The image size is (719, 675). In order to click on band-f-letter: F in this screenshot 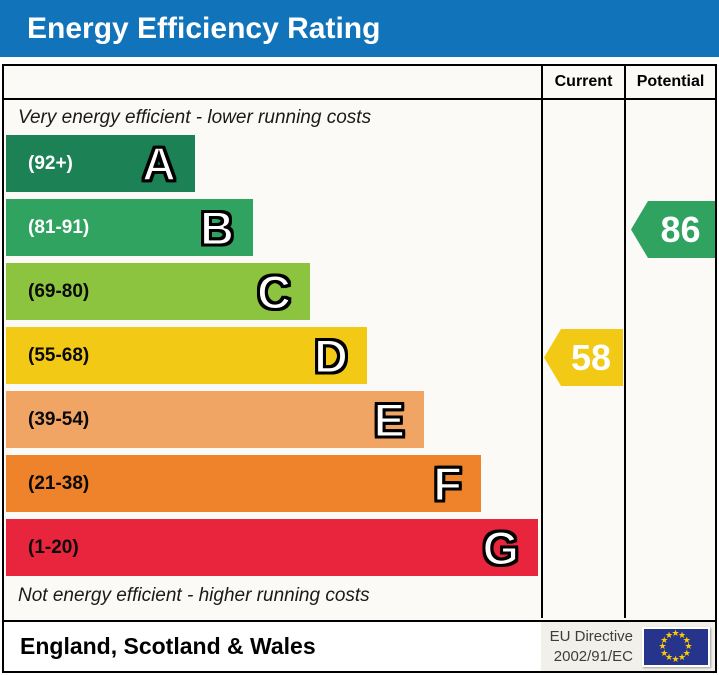, I will do `click(447, 483)`.